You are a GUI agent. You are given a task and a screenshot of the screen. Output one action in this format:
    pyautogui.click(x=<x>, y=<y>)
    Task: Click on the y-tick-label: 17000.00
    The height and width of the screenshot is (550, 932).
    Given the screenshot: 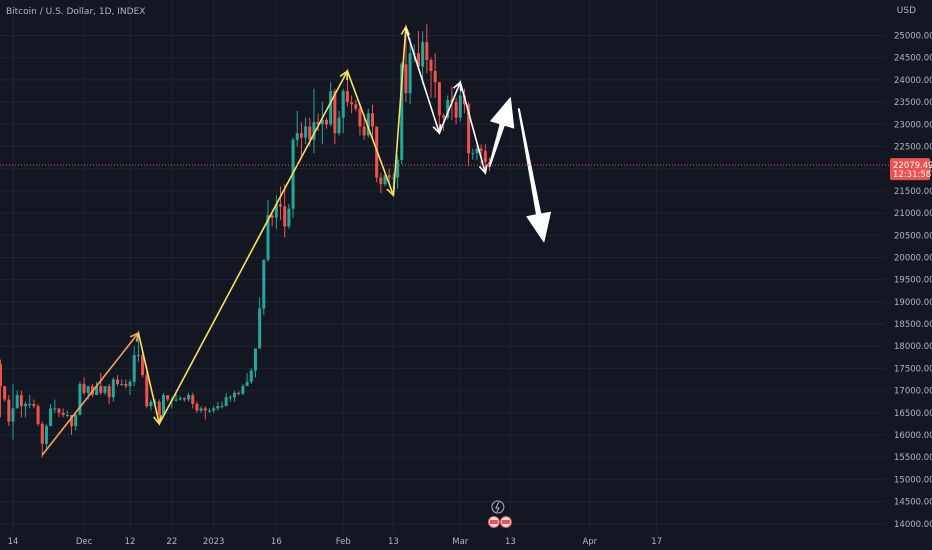 What is the action you would take?
    pyautogui.click(x=913, y=392)
    